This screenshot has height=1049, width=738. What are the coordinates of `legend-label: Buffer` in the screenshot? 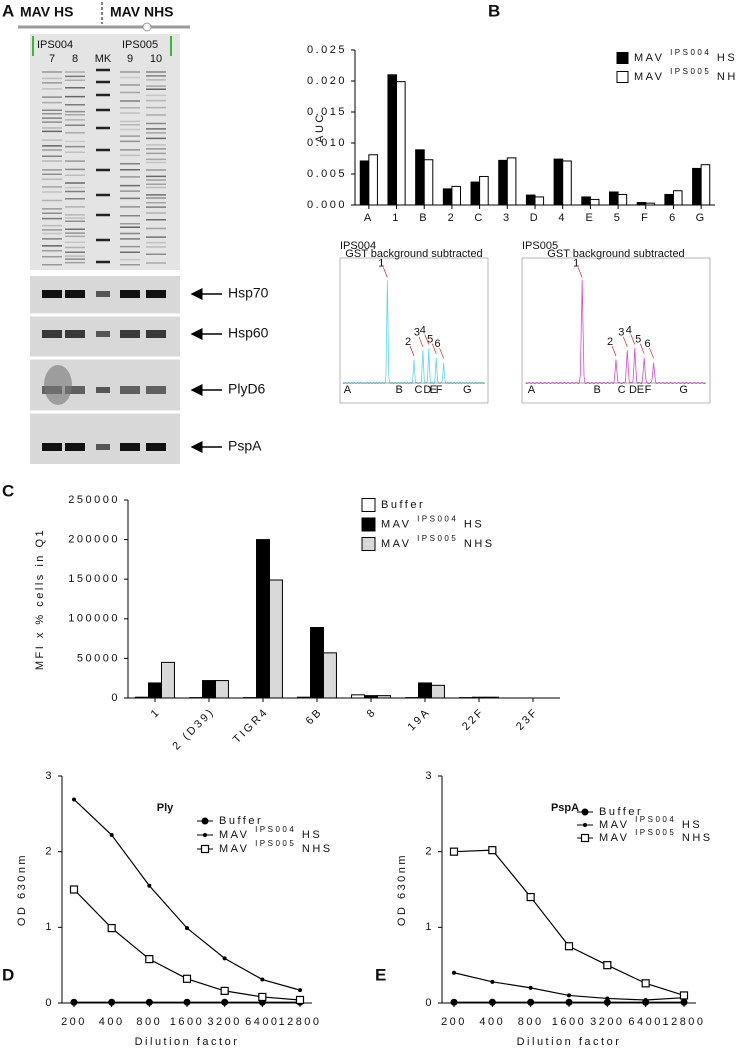 It's located at (621, 812).